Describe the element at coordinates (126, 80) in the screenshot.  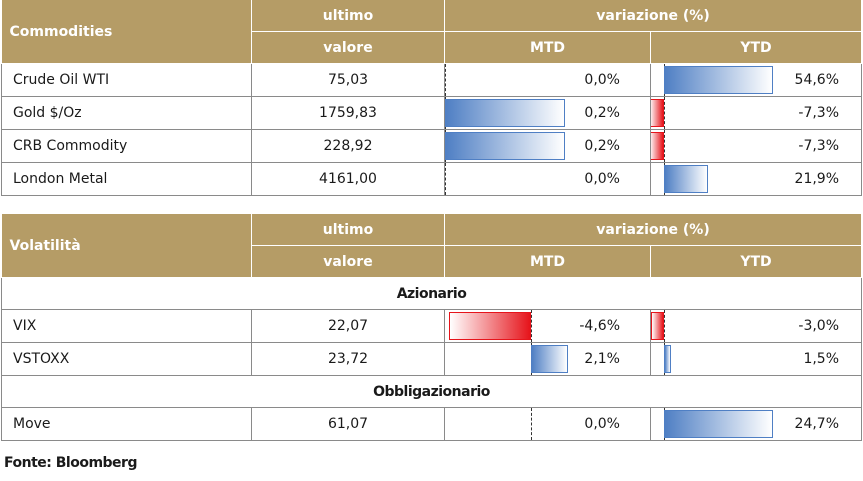
I see `row-name: Crude Oil WTI` at that location.